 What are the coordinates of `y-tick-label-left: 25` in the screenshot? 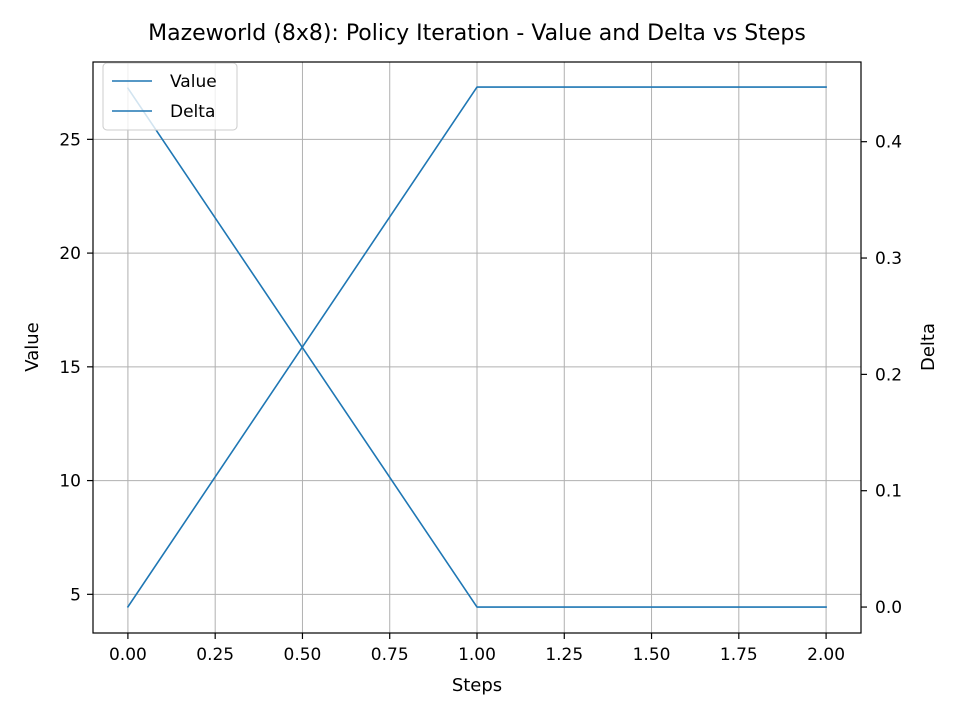 It's located at (70, 140).